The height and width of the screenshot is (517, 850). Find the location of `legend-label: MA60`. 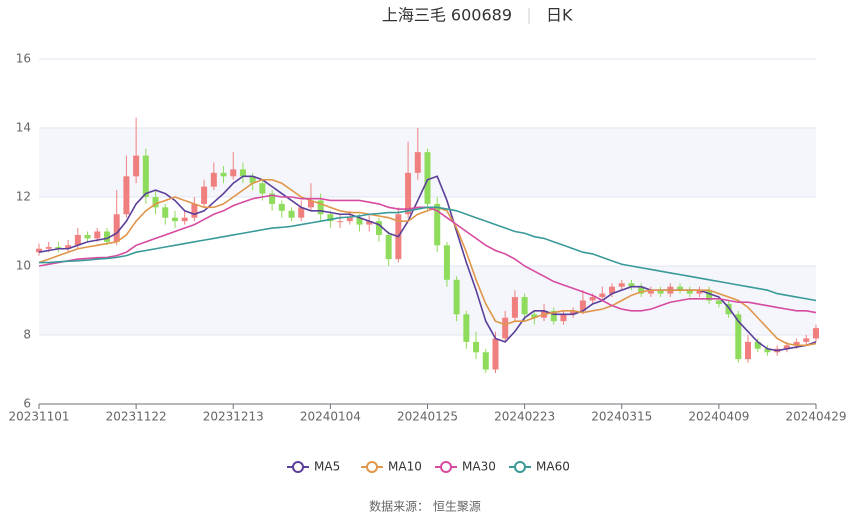

legend-label: MA60 is located at coordinates (553, 467).